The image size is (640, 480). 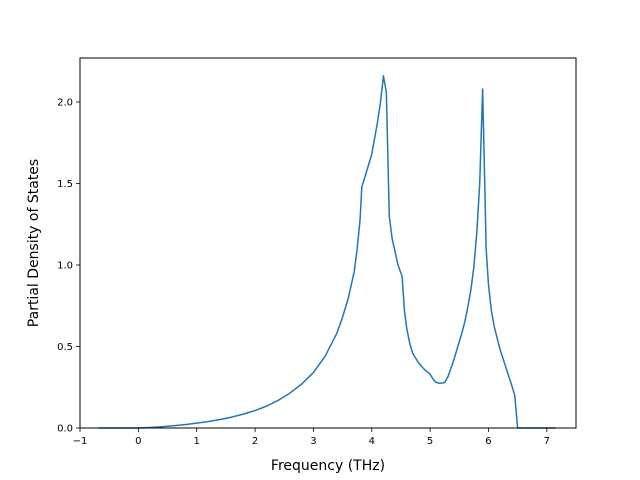 I want to click on x-tick-label: 0, so click(x=138, y=441).